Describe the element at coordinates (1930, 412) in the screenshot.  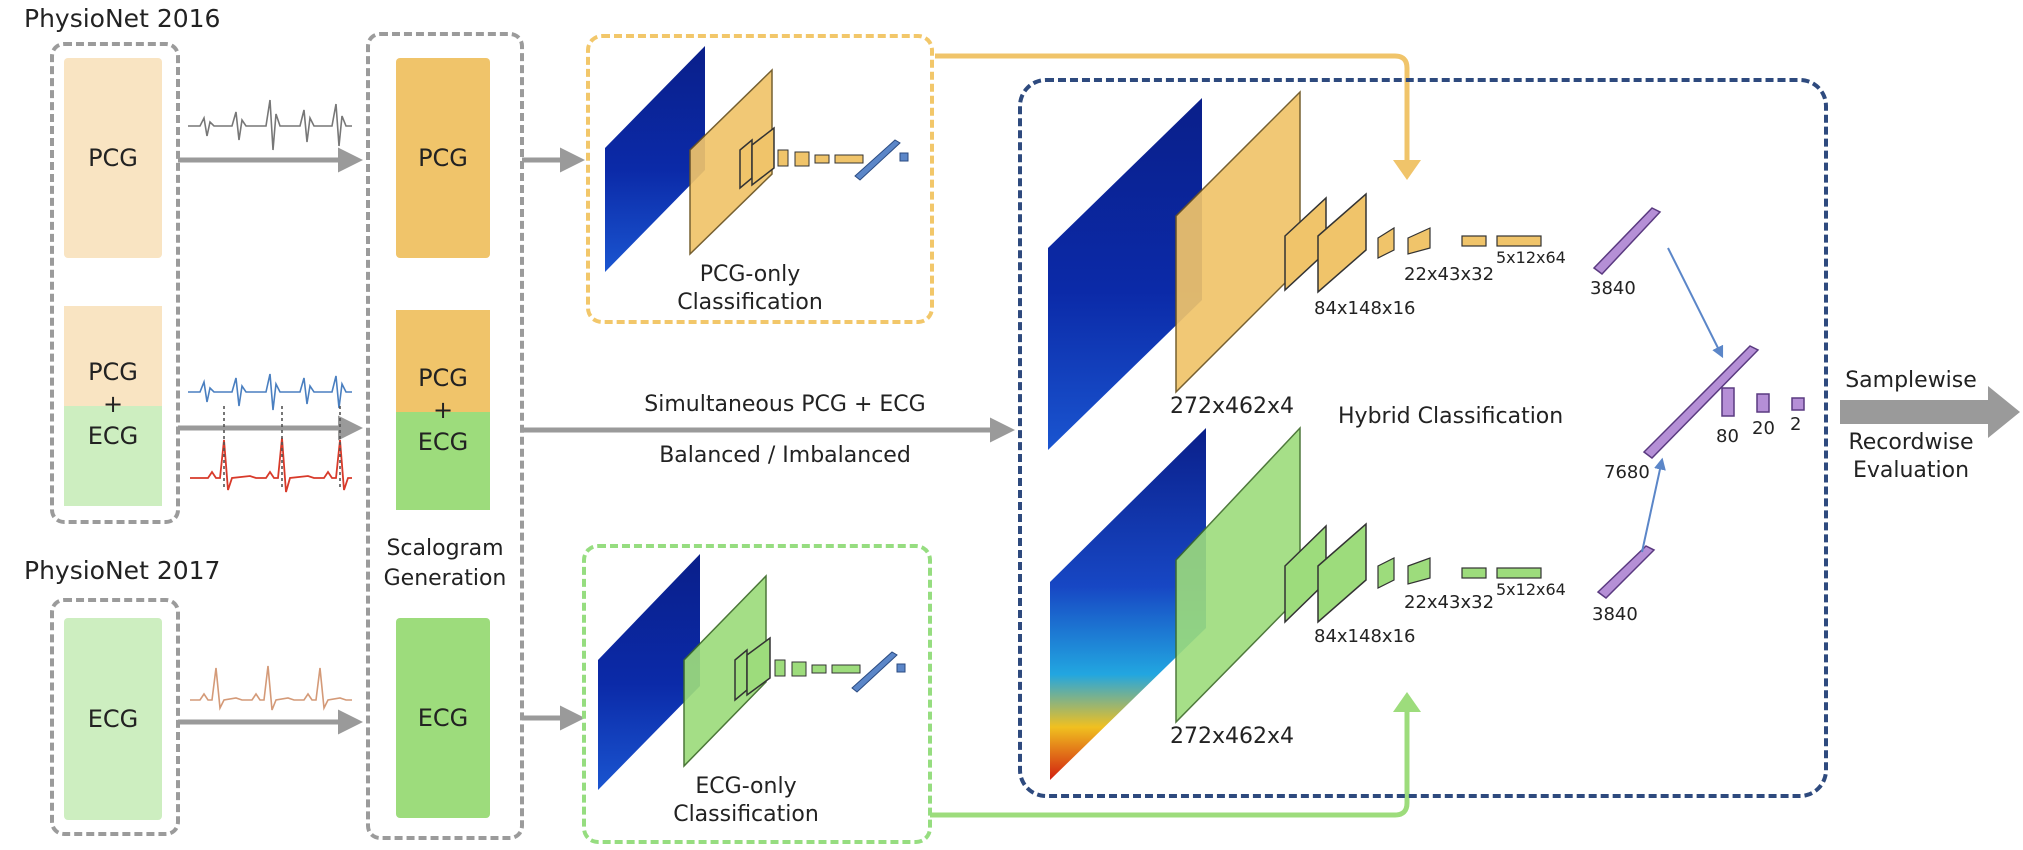
I see `evaluation-arrow` at that location.